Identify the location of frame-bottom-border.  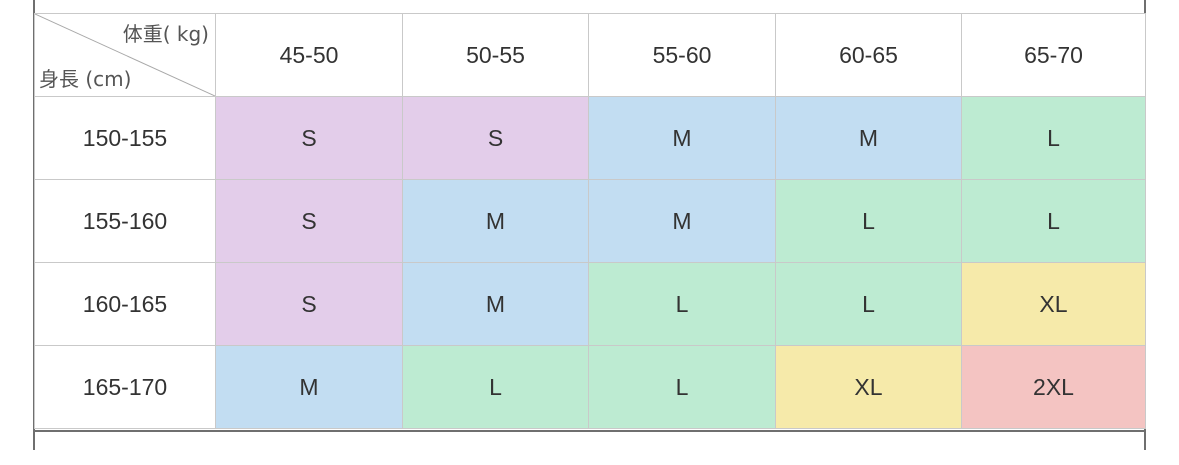
(589, 431).